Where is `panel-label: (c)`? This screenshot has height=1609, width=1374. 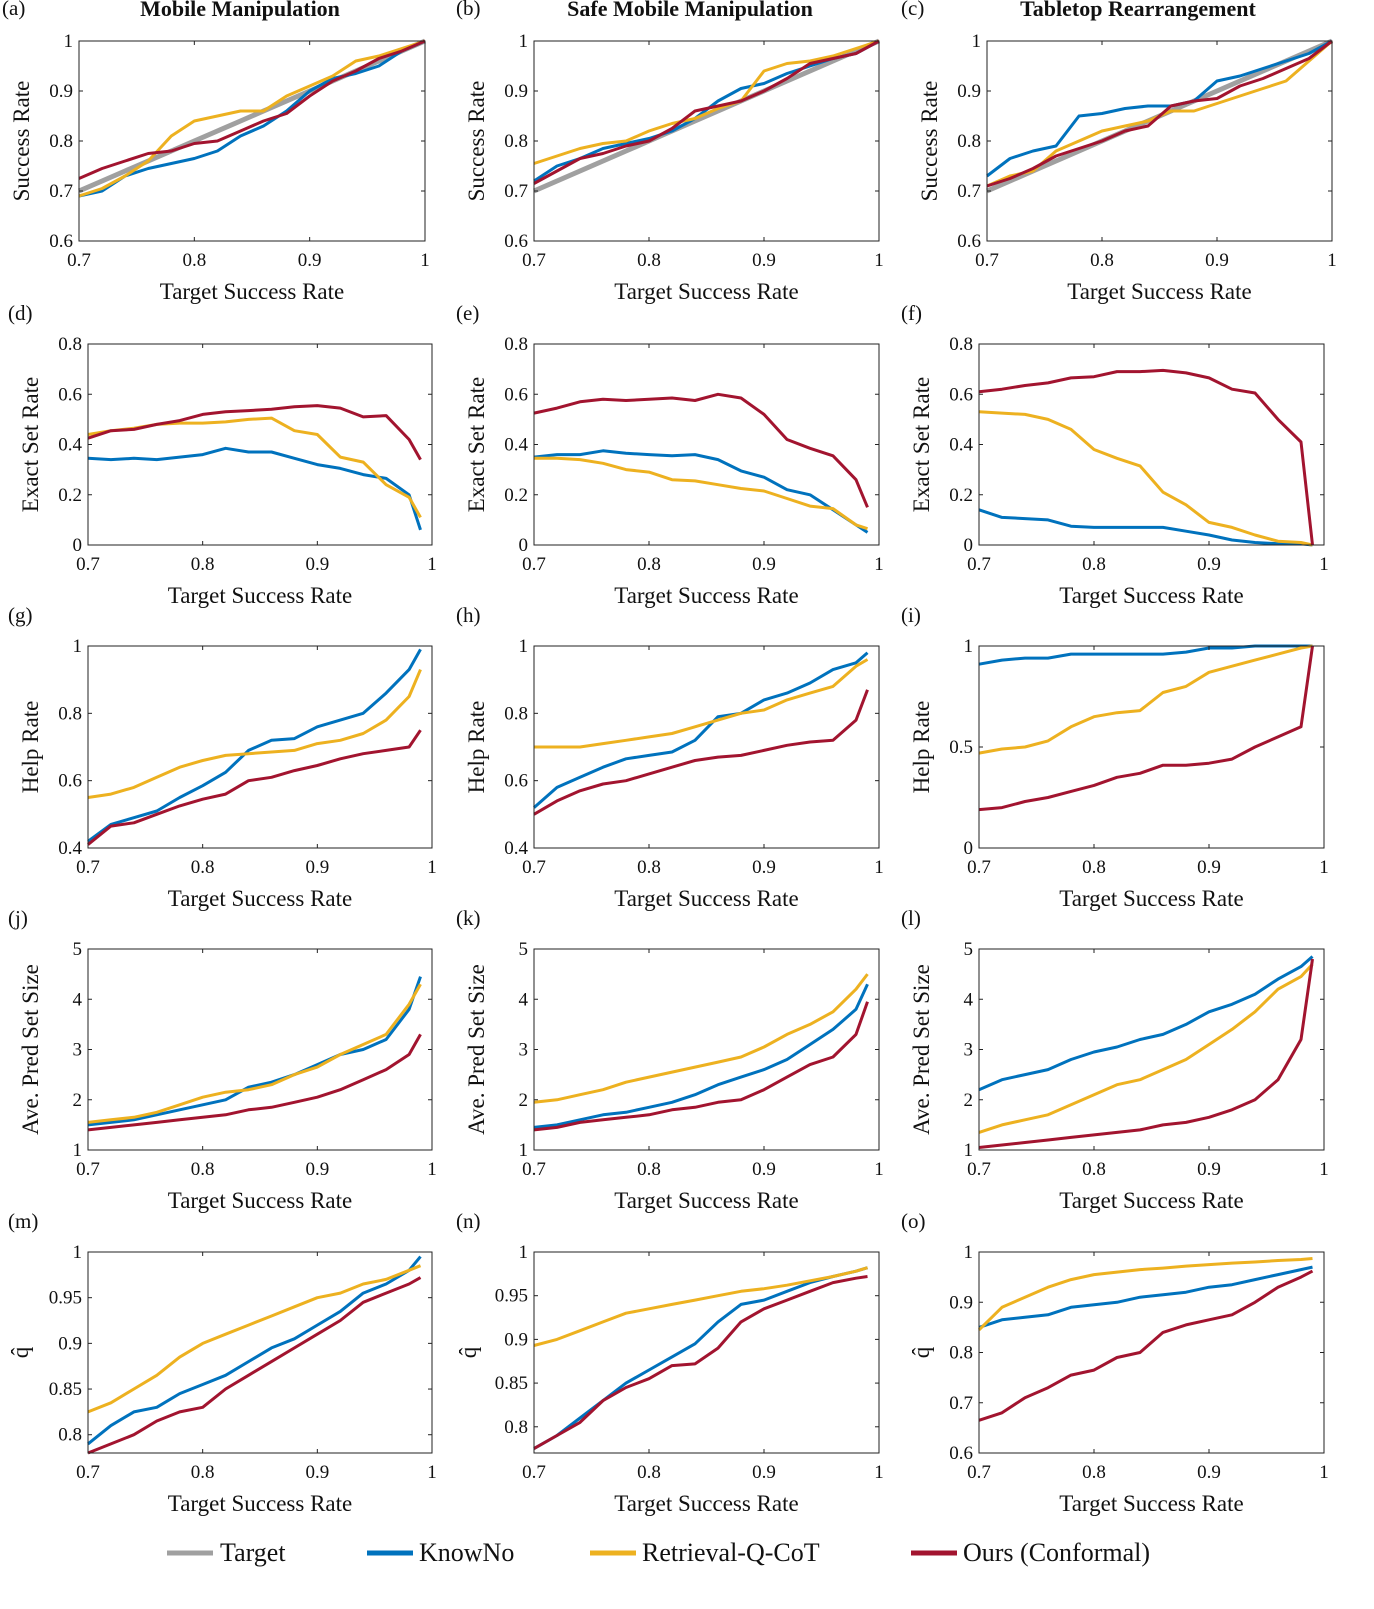
panel-label: (c) is located at coordinates (912, 10).